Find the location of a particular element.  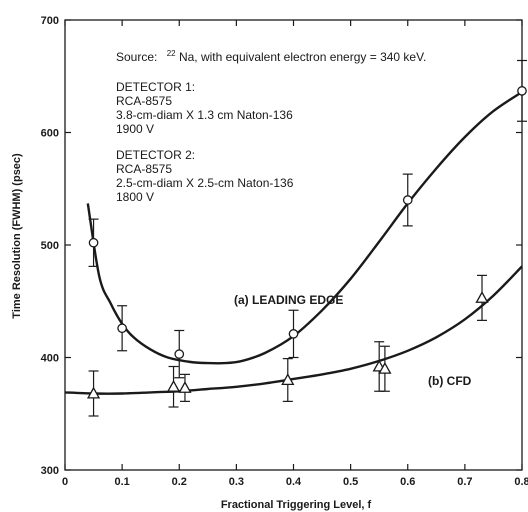

source-isotope-mass: 22 is located at coordinates (171, 53).